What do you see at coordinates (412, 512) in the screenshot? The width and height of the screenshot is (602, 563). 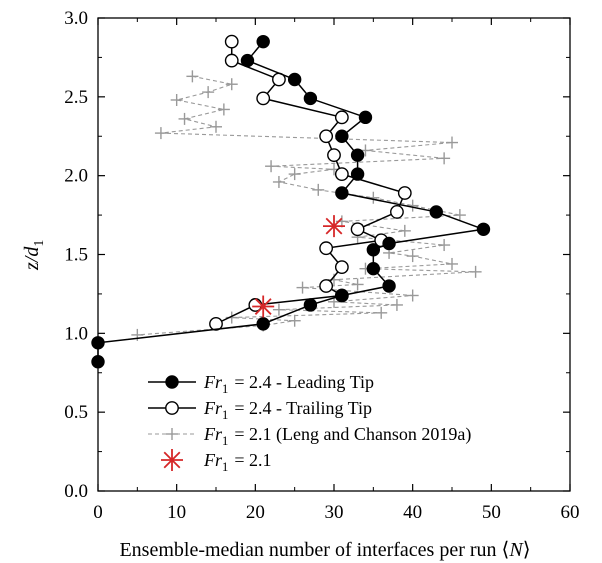 I see `x-tick-label: 40` at bounding box center [412, 512].